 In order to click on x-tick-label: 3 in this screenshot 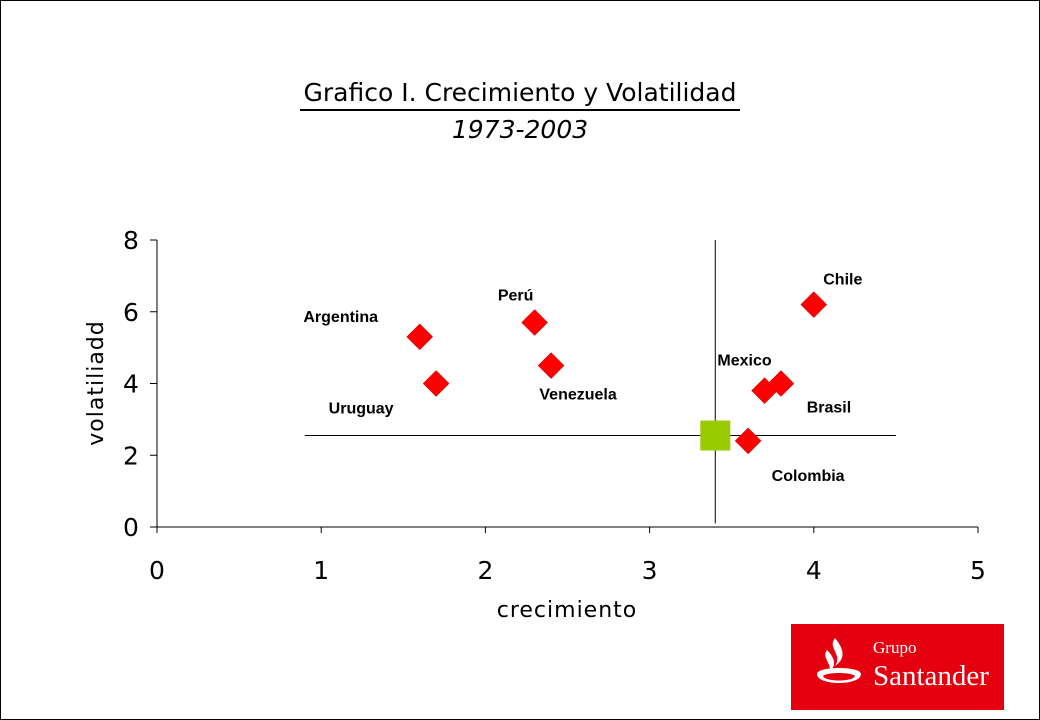, I will do `click(650, 570)`.